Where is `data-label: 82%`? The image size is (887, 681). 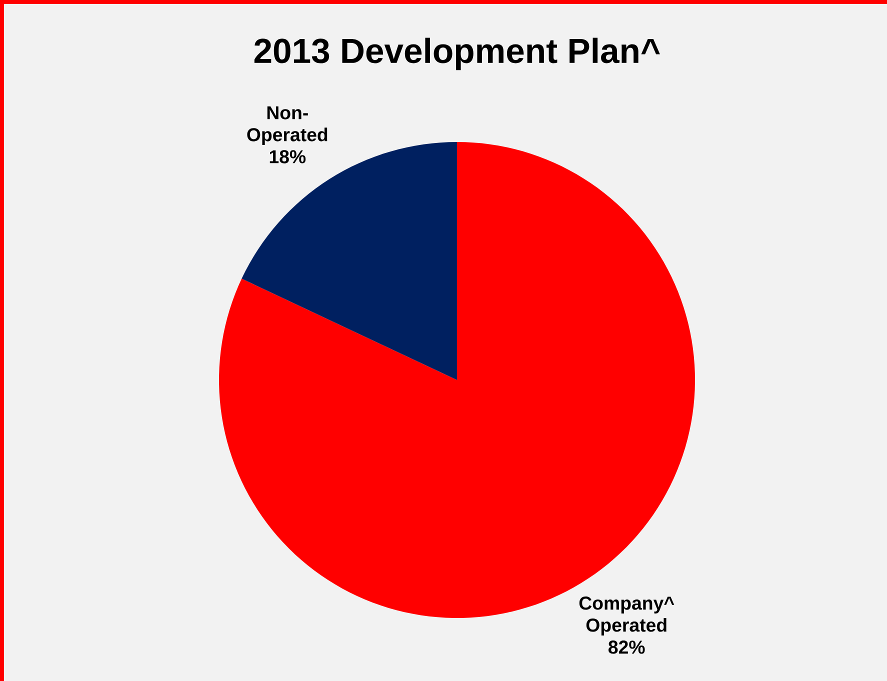
data-label: 82% is located at coordinates (626, 647).